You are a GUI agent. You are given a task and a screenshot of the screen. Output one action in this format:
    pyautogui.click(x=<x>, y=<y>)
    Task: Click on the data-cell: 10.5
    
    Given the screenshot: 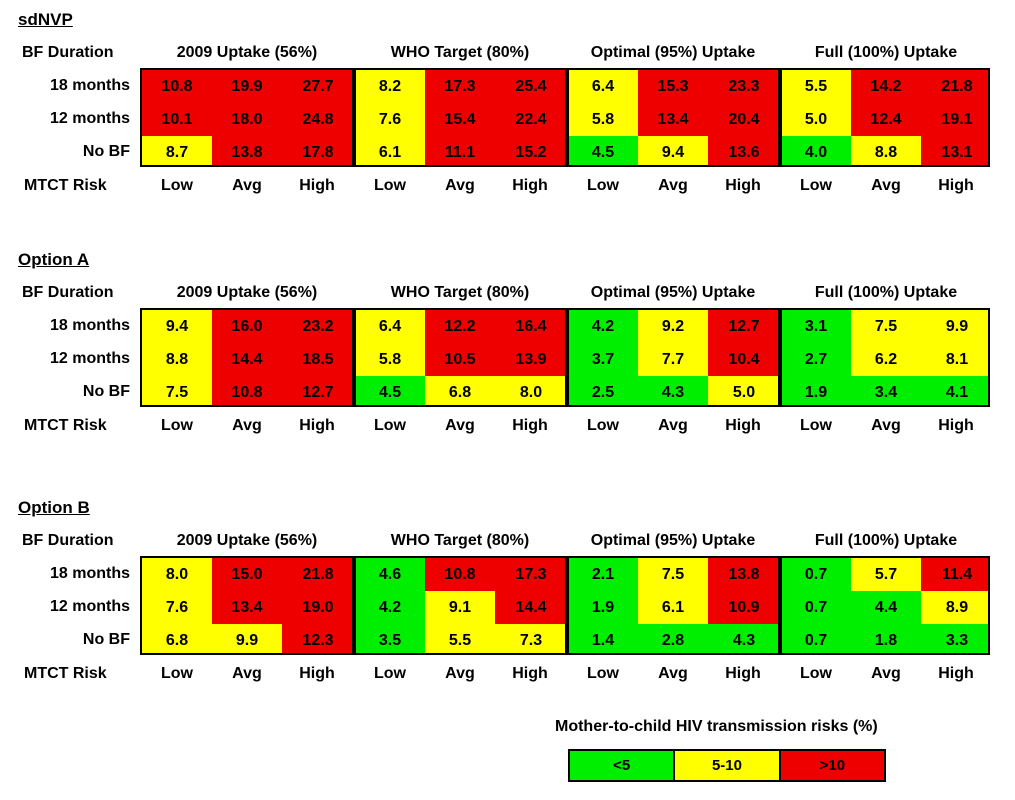 What is the action you would take?
    pyautogui.click(x=460, y=359)
    